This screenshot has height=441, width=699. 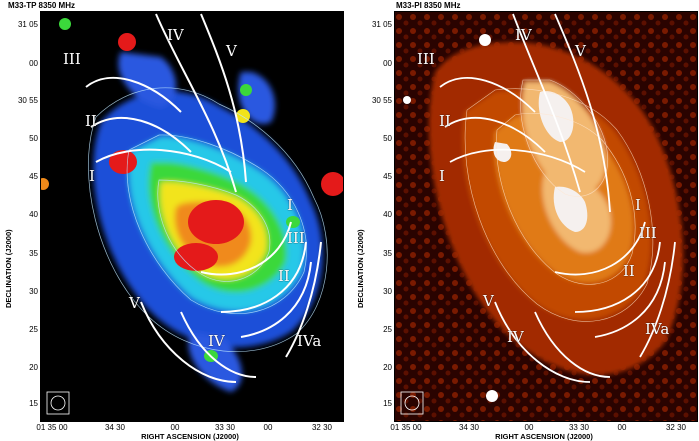 What do you see at coordinates (428, 5) in the screenshot?
I see `panel-title-pi: M33-PI 8350 MHz` at bounding box center [428, 5].